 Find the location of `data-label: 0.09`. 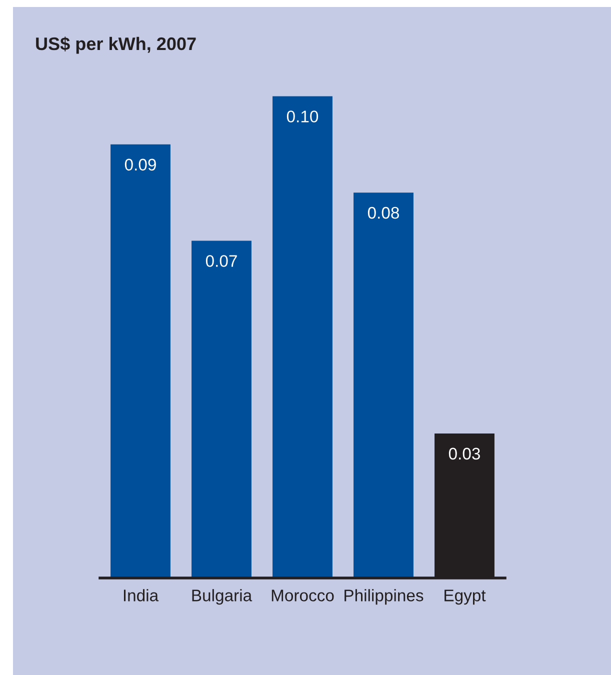

data-label: 0.09 is located at coordinates (140, 164).